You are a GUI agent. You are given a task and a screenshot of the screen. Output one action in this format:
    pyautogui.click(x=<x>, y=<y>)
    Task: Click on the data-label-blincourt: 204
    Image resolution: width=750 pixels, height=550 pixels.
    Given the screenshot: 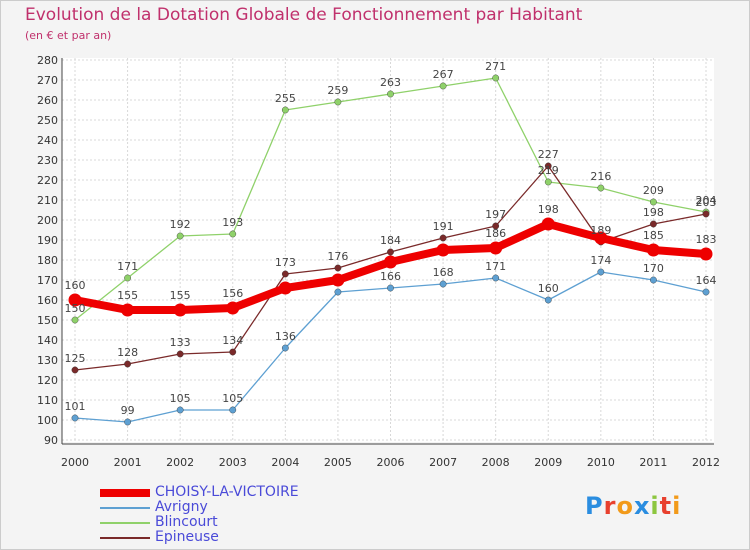 What is the action you would take?
    pyautogui.click(x=706, y=200)
    